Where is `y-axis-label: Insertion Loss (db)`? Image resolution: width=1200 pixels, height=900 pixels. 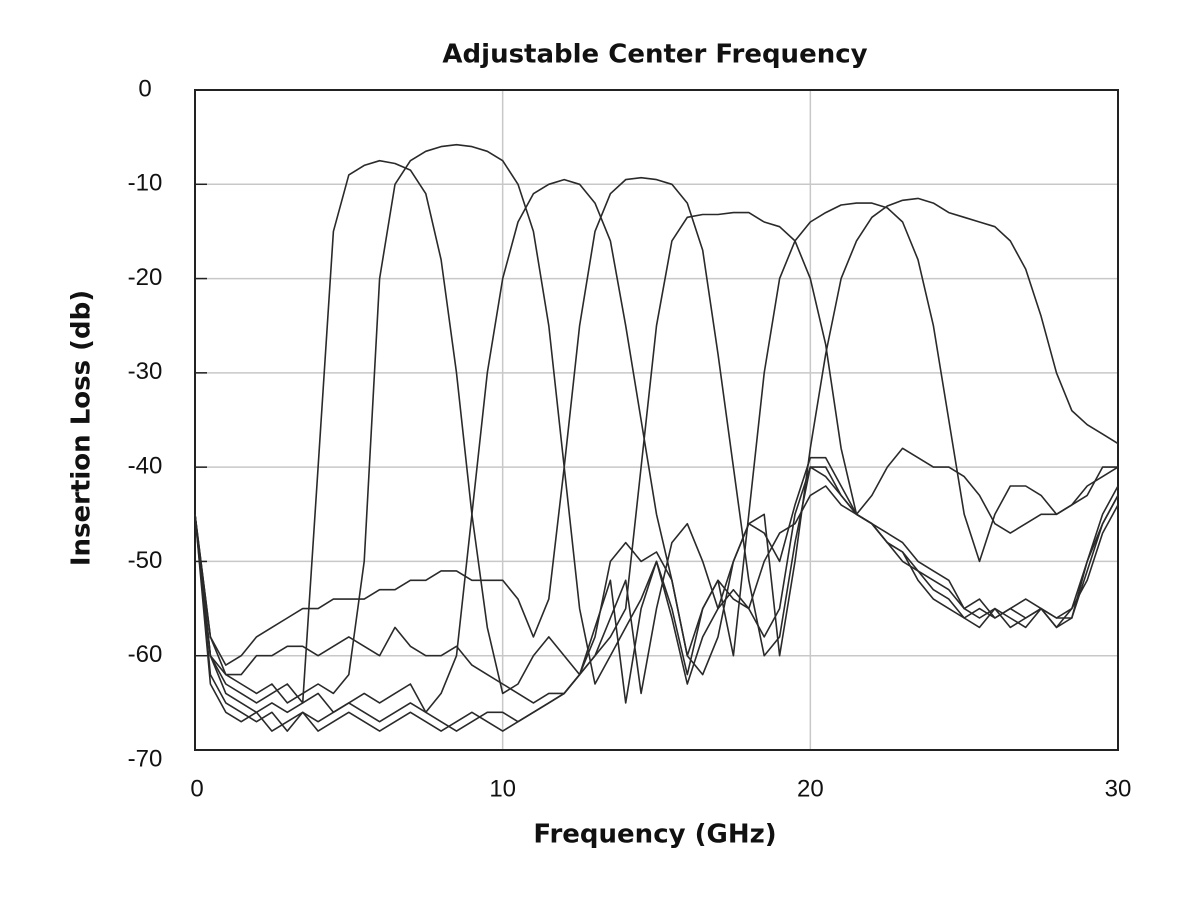 y-axis-label: Insertion Loss (db) is located at coordinates (82, 428).